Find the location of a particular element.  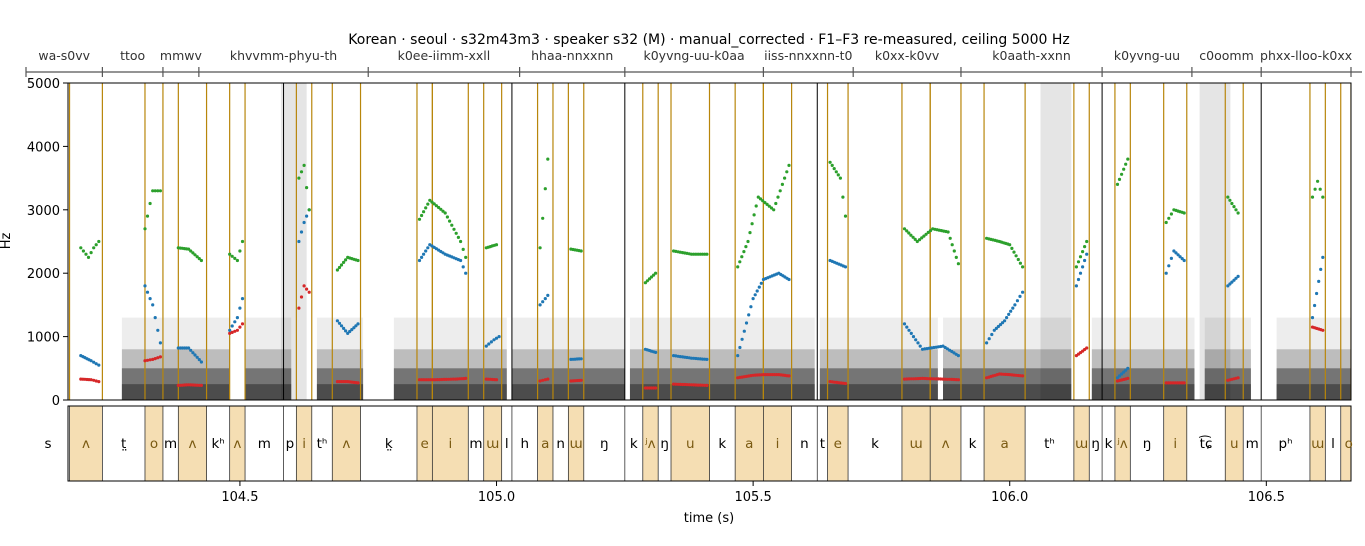

x-tick-label: 106.5 is located at coordinates (1266, 497).